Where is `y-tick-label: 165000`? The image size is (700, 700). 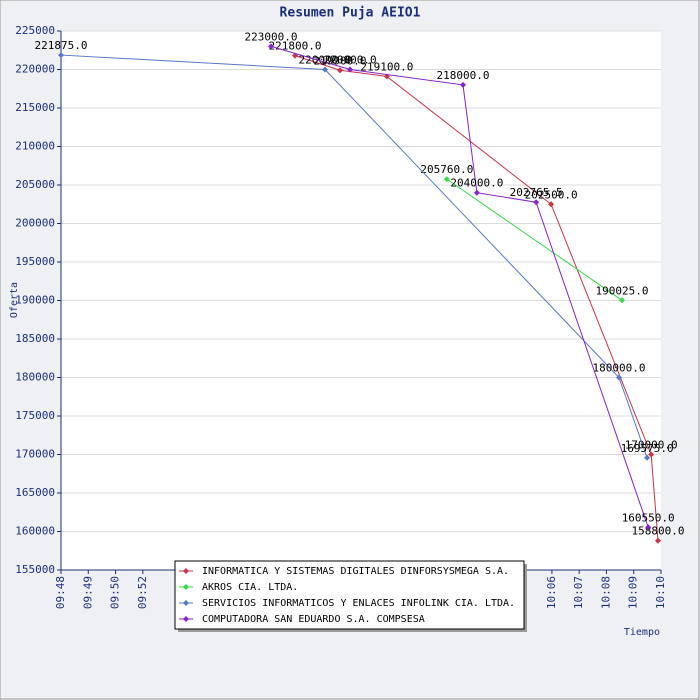 y-tick-label: 165000 is located at coordinates (35, 492).